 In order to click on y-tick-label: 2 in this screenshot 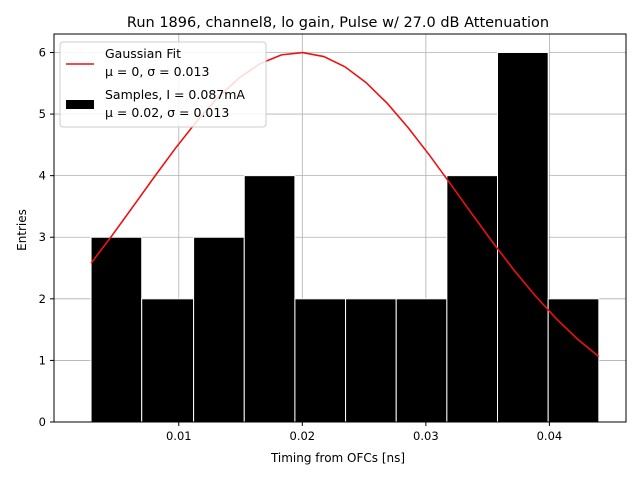, I will do `click(42, 299)`.